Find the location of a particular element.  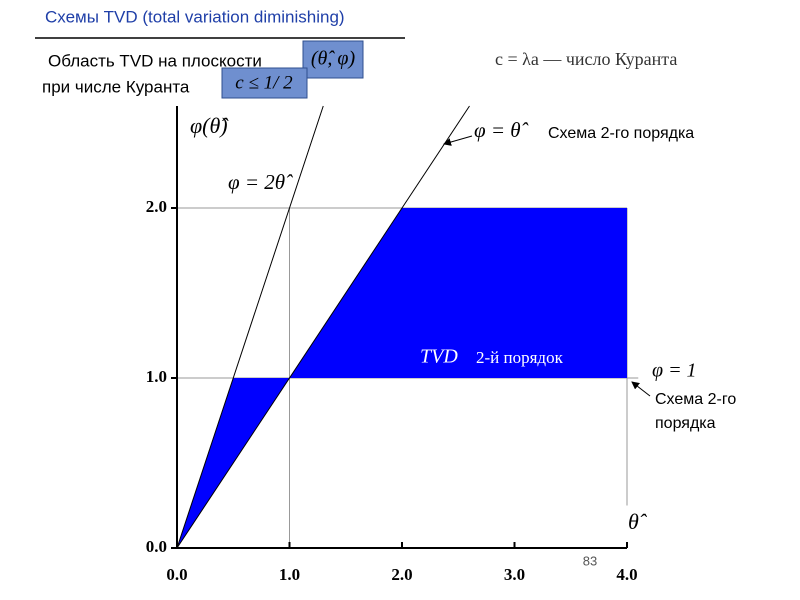

y-tick-label: 1.0 is located at coordinates (156, 376).